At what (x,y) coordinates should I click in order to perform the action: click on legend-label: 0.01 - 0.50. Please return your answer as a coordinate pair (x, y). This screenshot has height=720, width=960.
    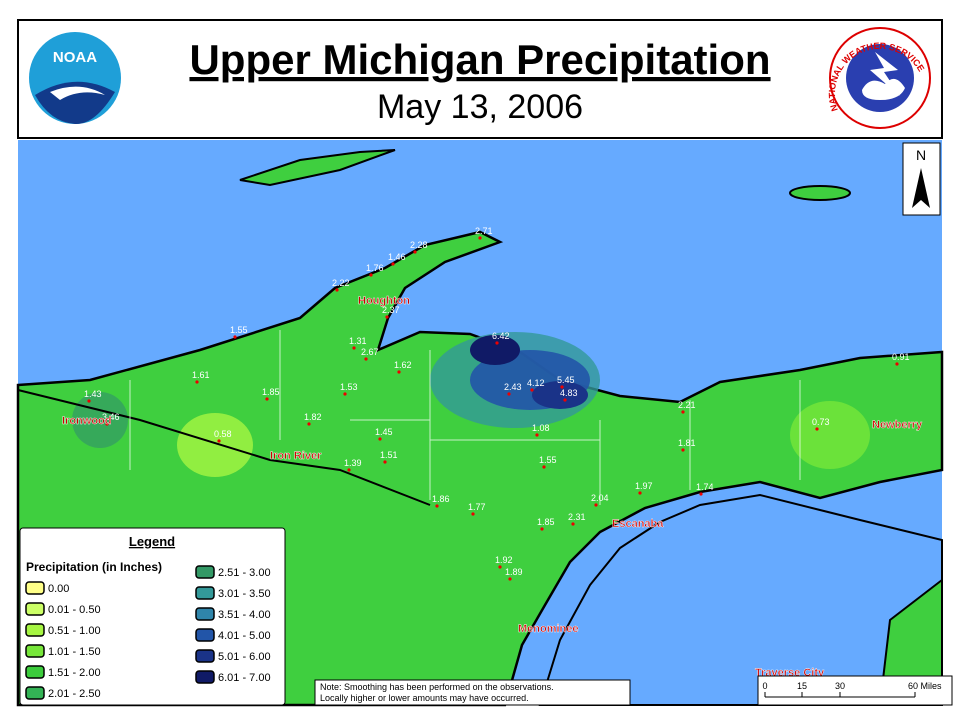
    Looking at the image, I should click on (74, 610).